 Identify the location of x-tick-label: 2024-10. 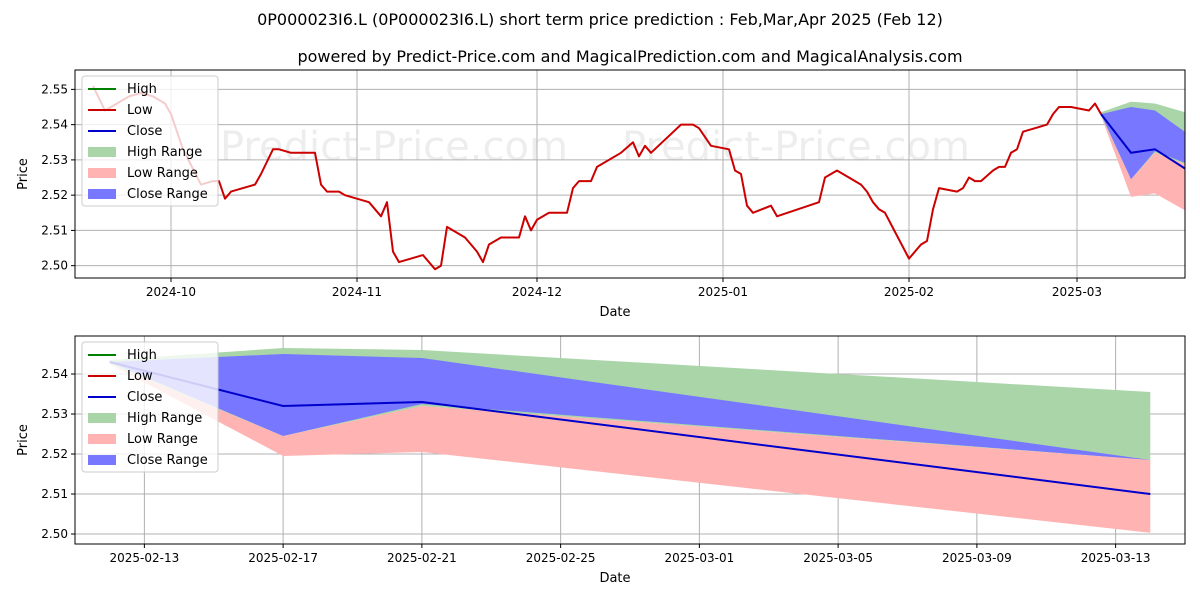
(171, 292).